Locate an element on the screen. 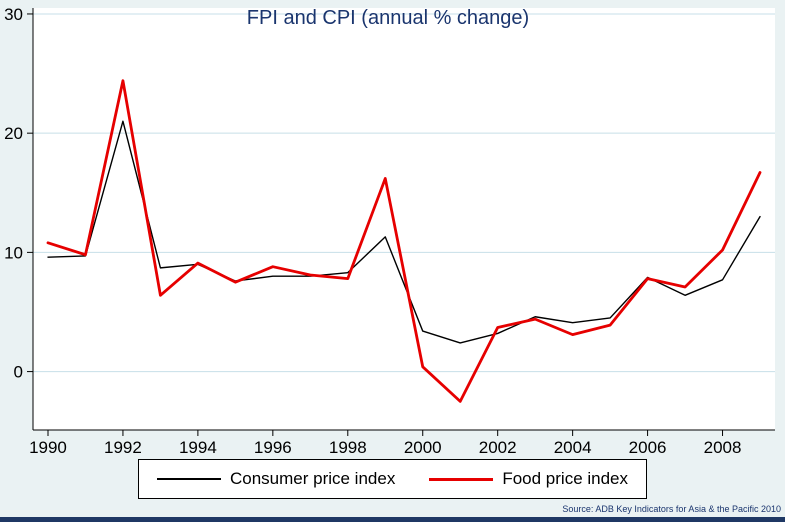 This screenshot has width=785, height=522. x-tick-label: 1994 is located at coordinates (198, 446).